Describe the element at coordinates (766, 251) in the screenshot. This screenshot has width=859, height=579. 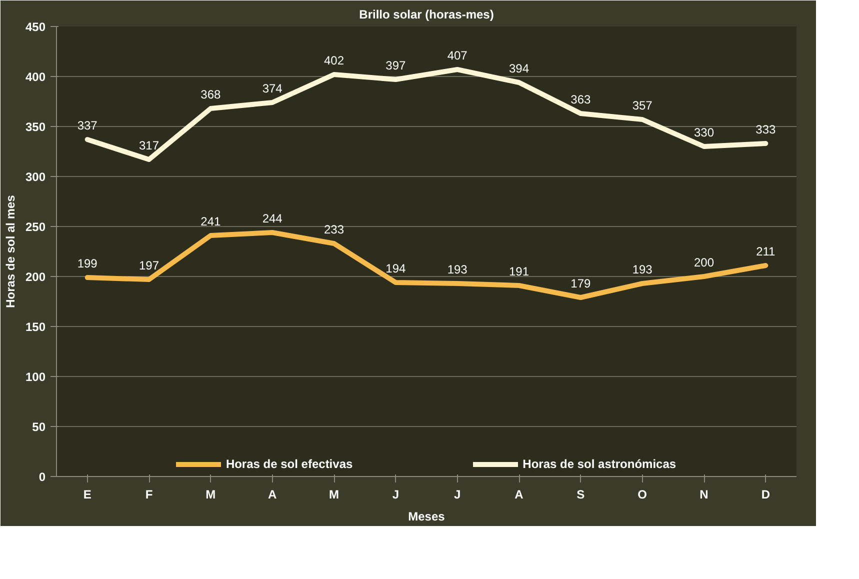
I see `data-label: 211` at that location.